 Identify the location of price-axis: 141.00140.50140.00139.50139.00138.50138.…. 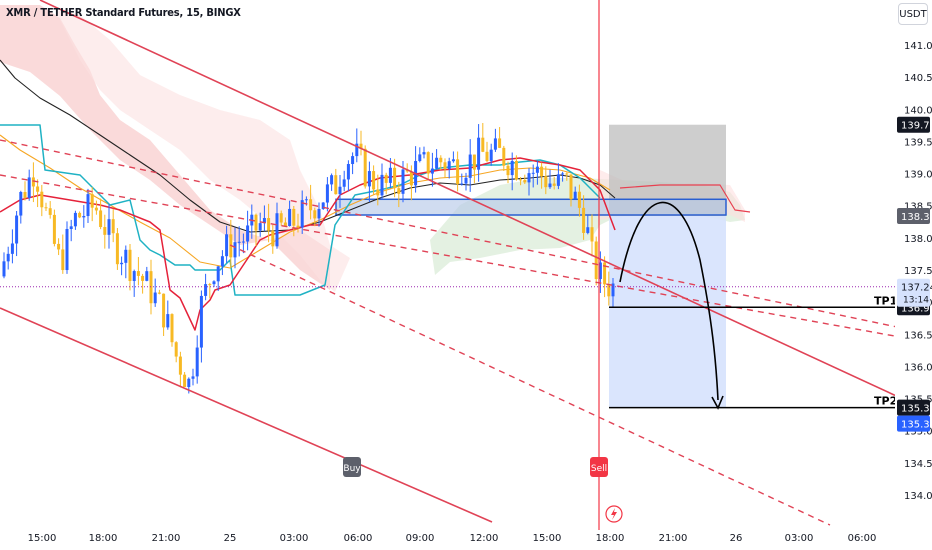
(913, 275).